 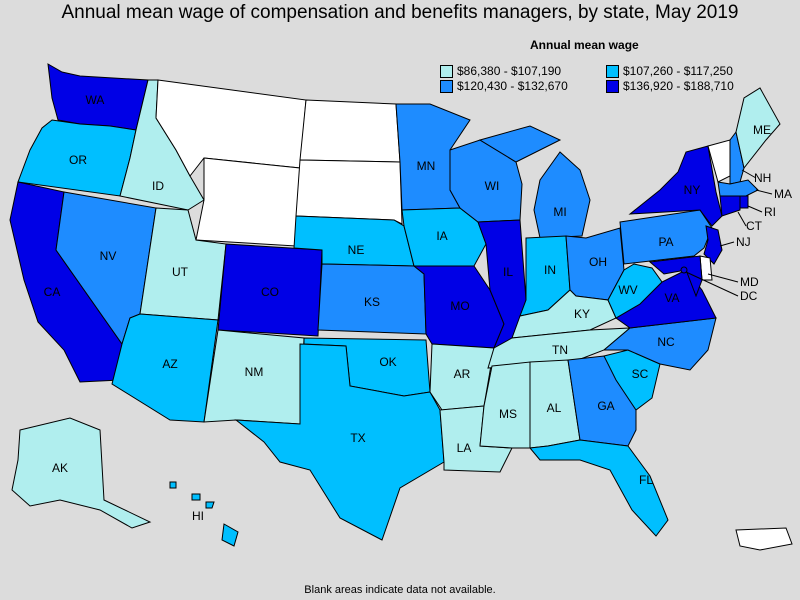 What do you see at coordinates (737, 157) in the screenshot?
I see `state-NH` at bounding box center [737, 157].